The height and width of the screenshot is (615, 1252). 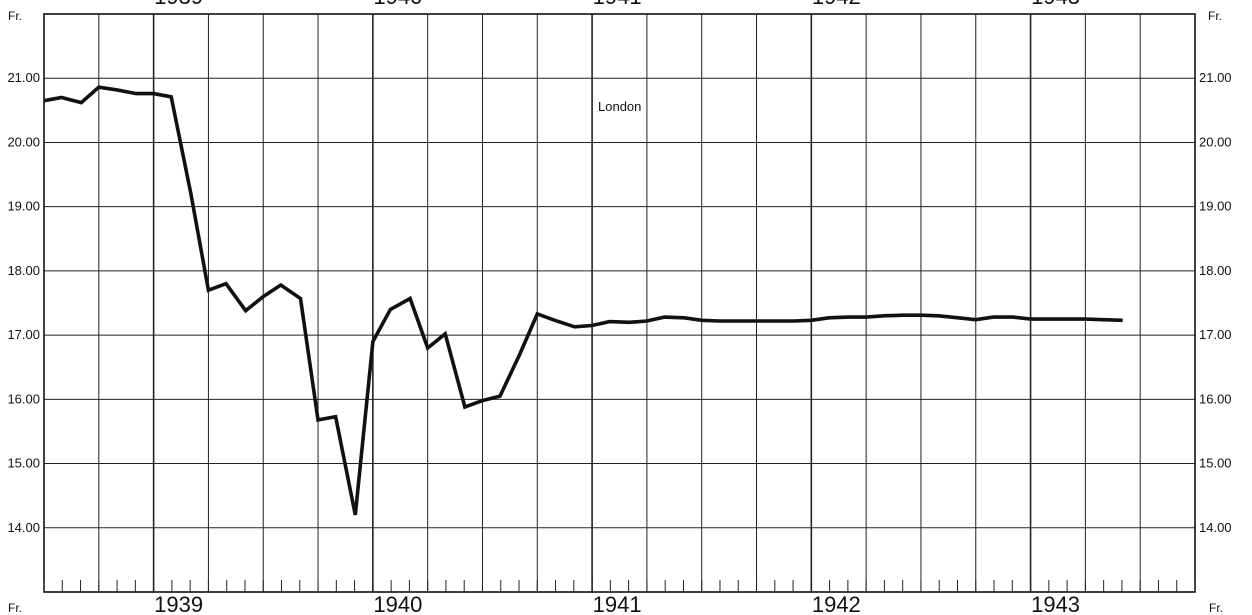 I want to click on x-year-label-bottom: 1942, so click(x=836, y=603).